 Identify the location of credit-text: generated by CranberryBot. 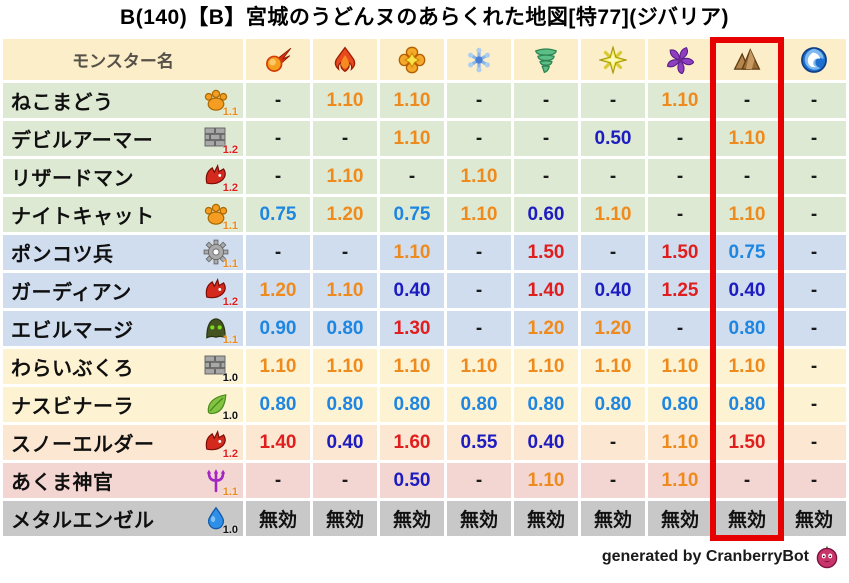
(705, 556).